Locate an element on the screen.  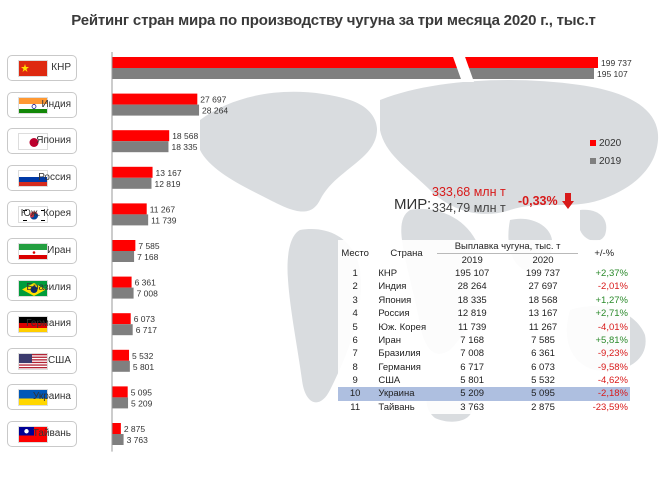
ukraine-flag-icon is located at coordinates (33, 398).